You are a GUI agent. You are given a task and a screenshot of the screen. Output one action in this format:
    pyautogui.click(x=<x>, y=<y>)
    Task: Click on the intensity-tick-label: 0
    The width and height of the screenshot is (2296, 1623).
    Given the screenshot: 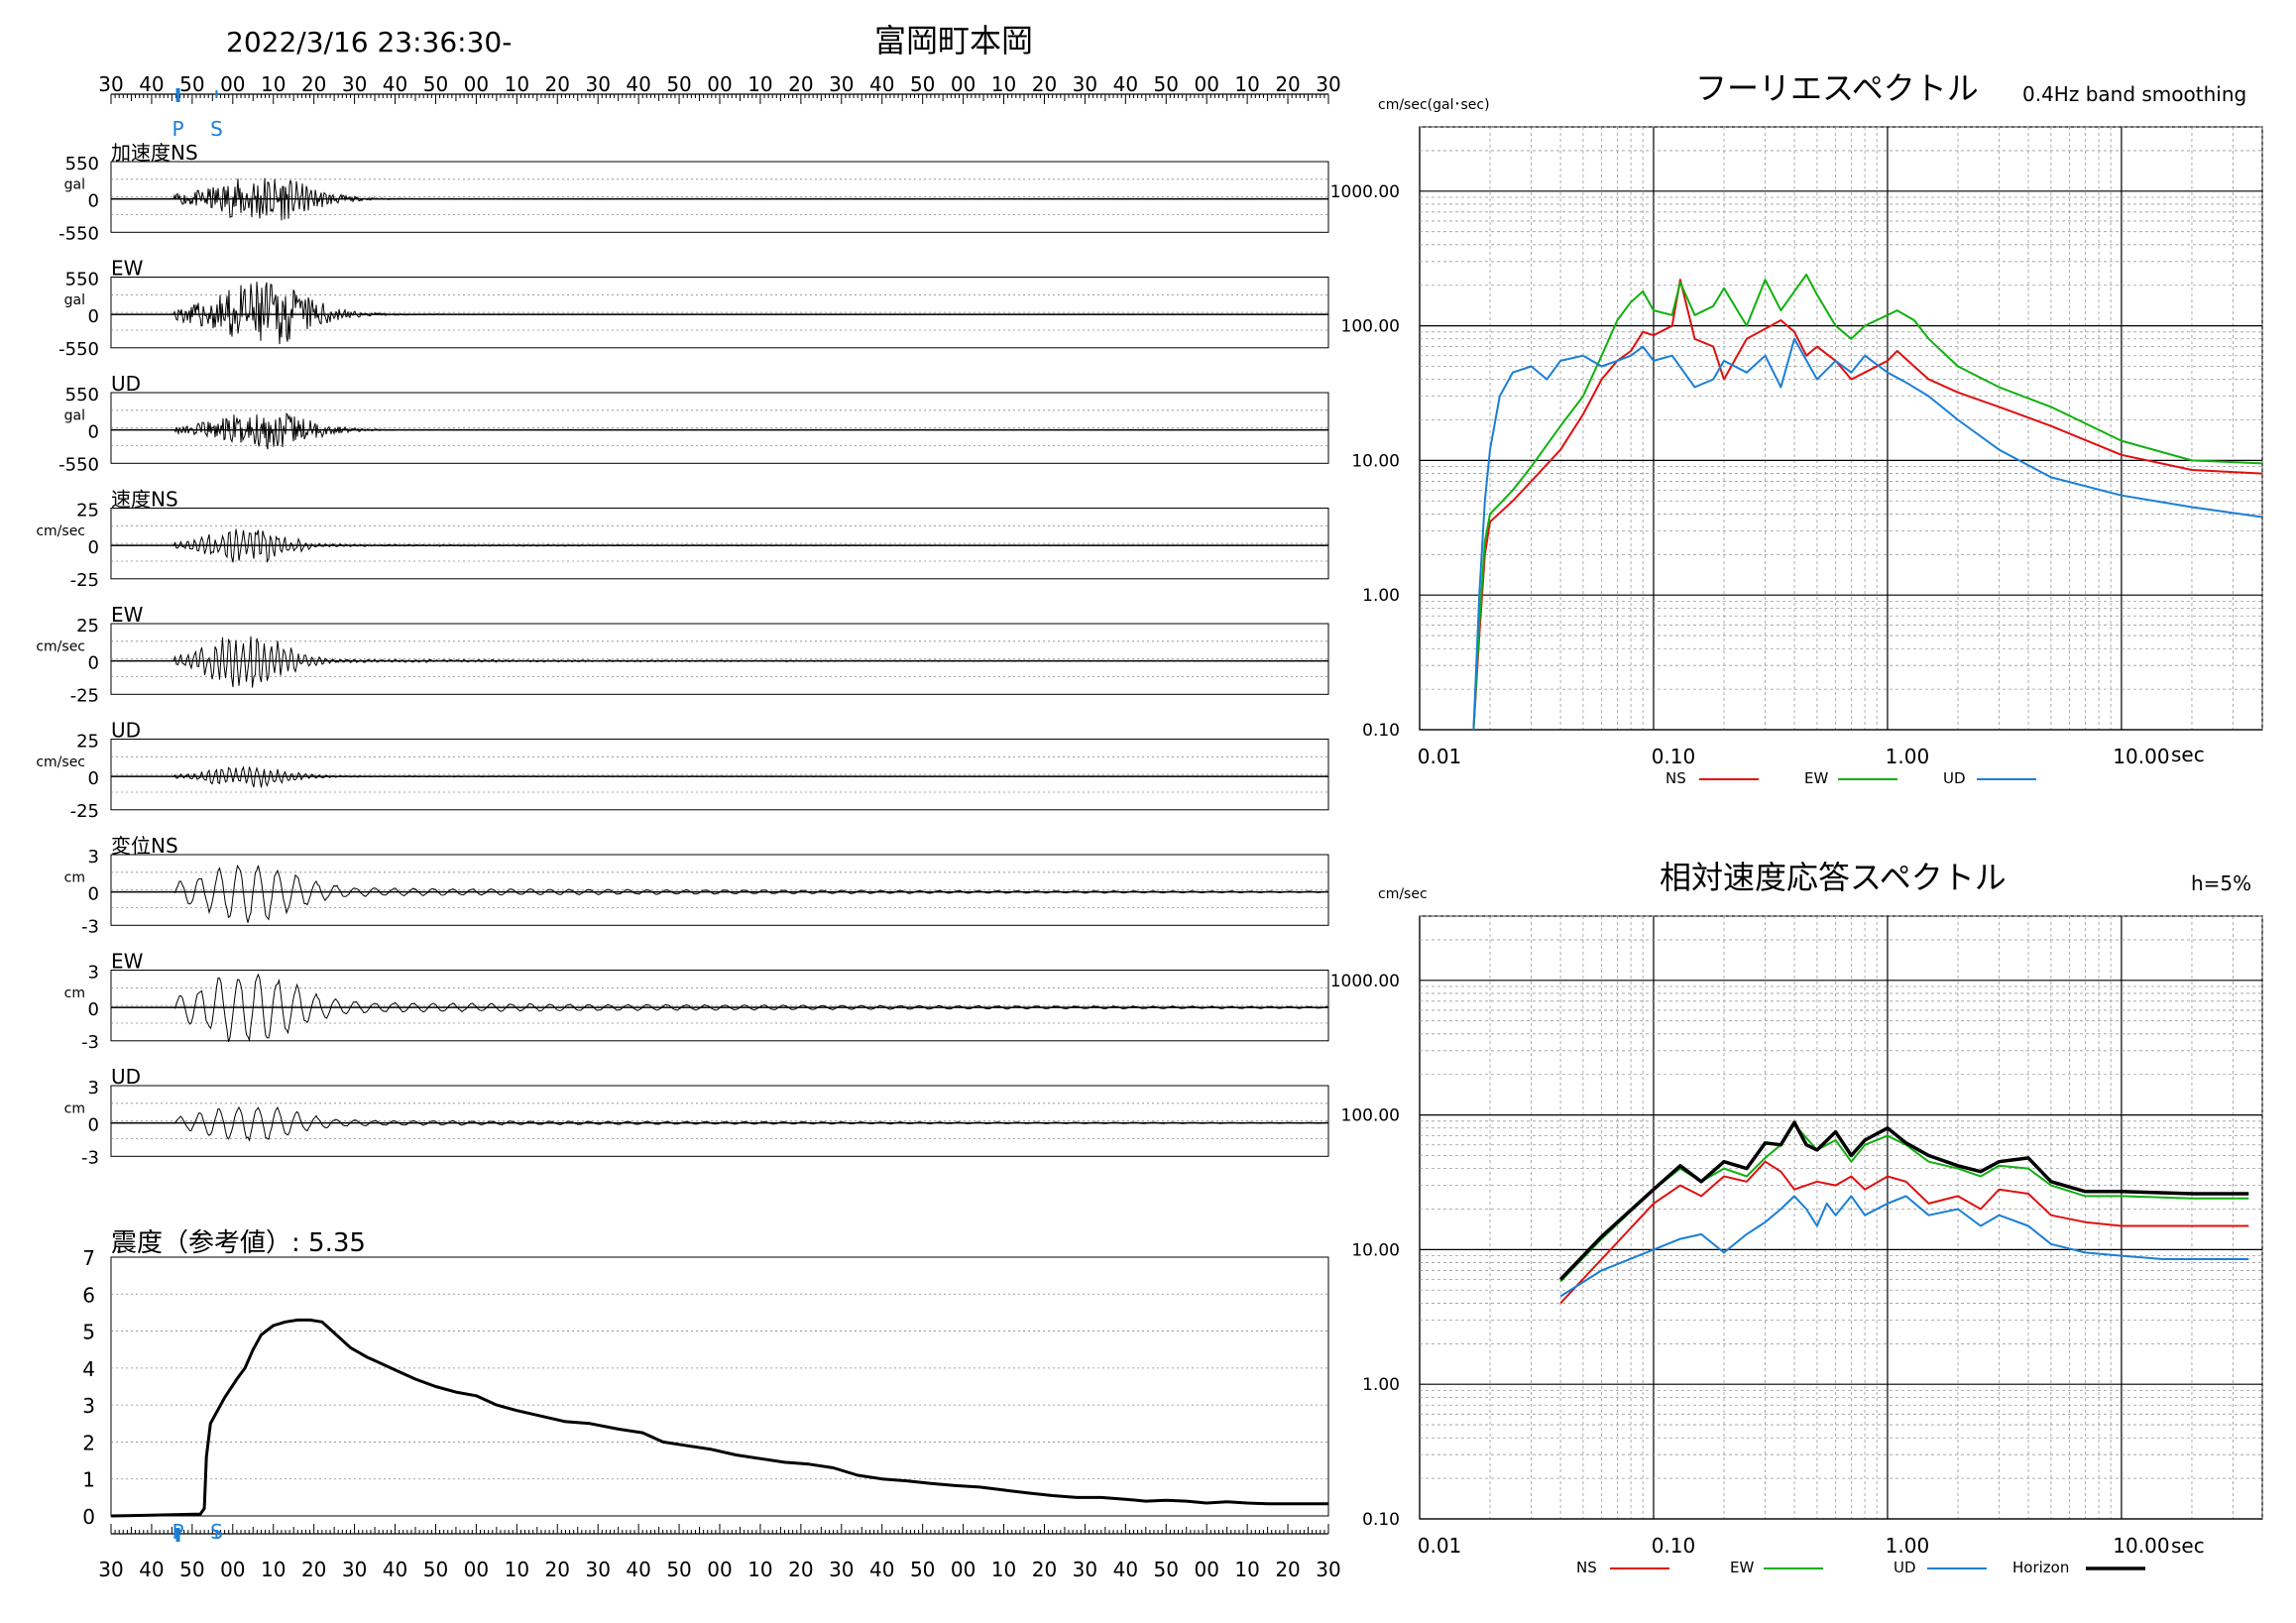 What is the action you would take?
    pyautogui.click(x=89, y=1517)
    